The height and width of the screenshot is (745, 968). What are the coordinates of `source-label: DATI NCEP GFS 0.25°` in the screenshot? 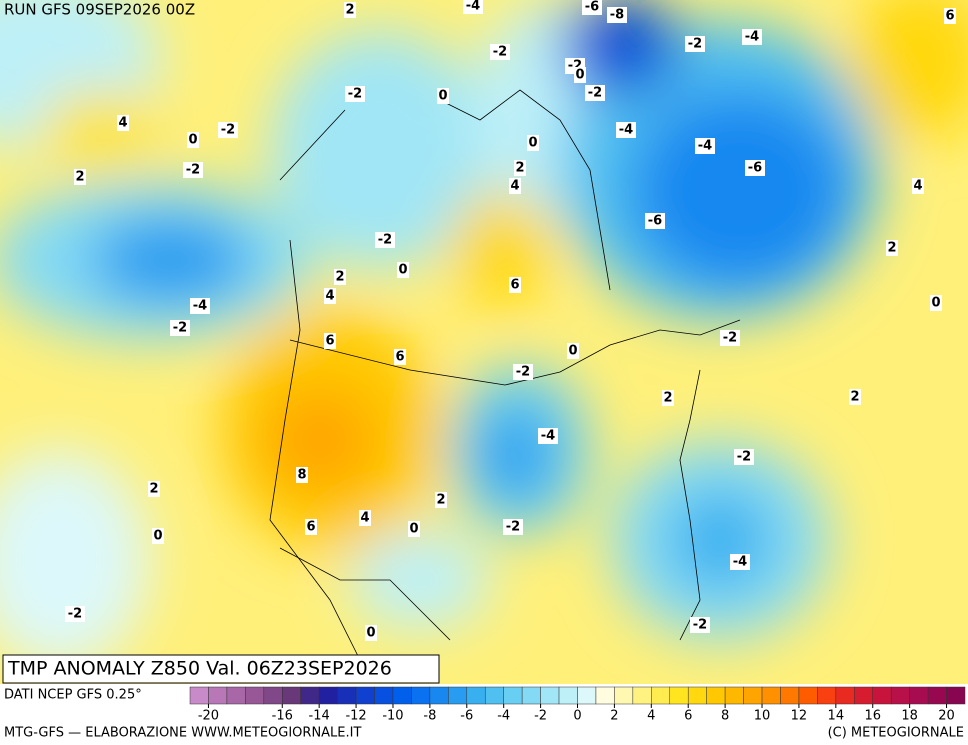 It's located at (73, 695).